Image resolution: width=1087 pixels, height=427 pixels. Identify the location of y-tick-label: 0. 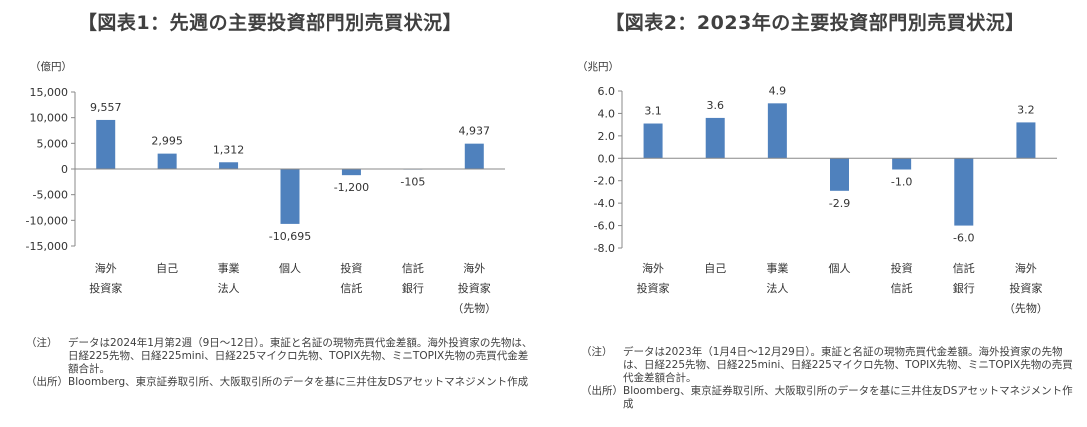
(64, 169).